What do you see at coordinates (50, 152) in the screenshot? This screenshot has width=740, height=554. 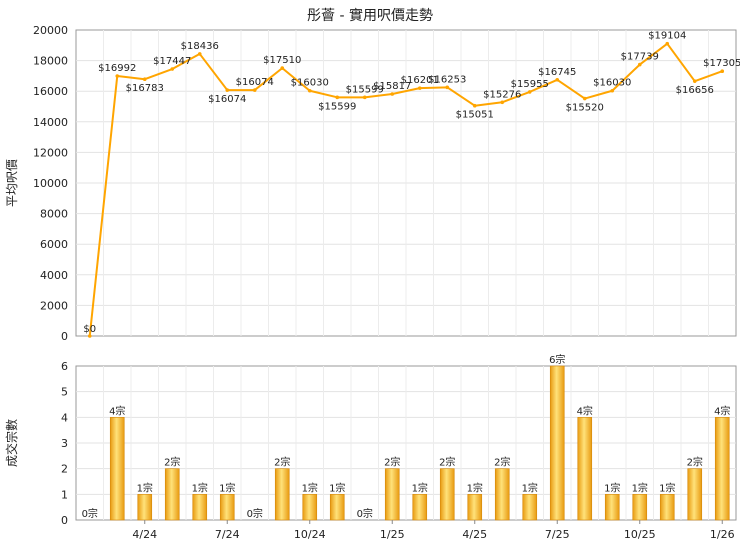 I see `y-tick-label: 12000` at bounding box center [50, 152].